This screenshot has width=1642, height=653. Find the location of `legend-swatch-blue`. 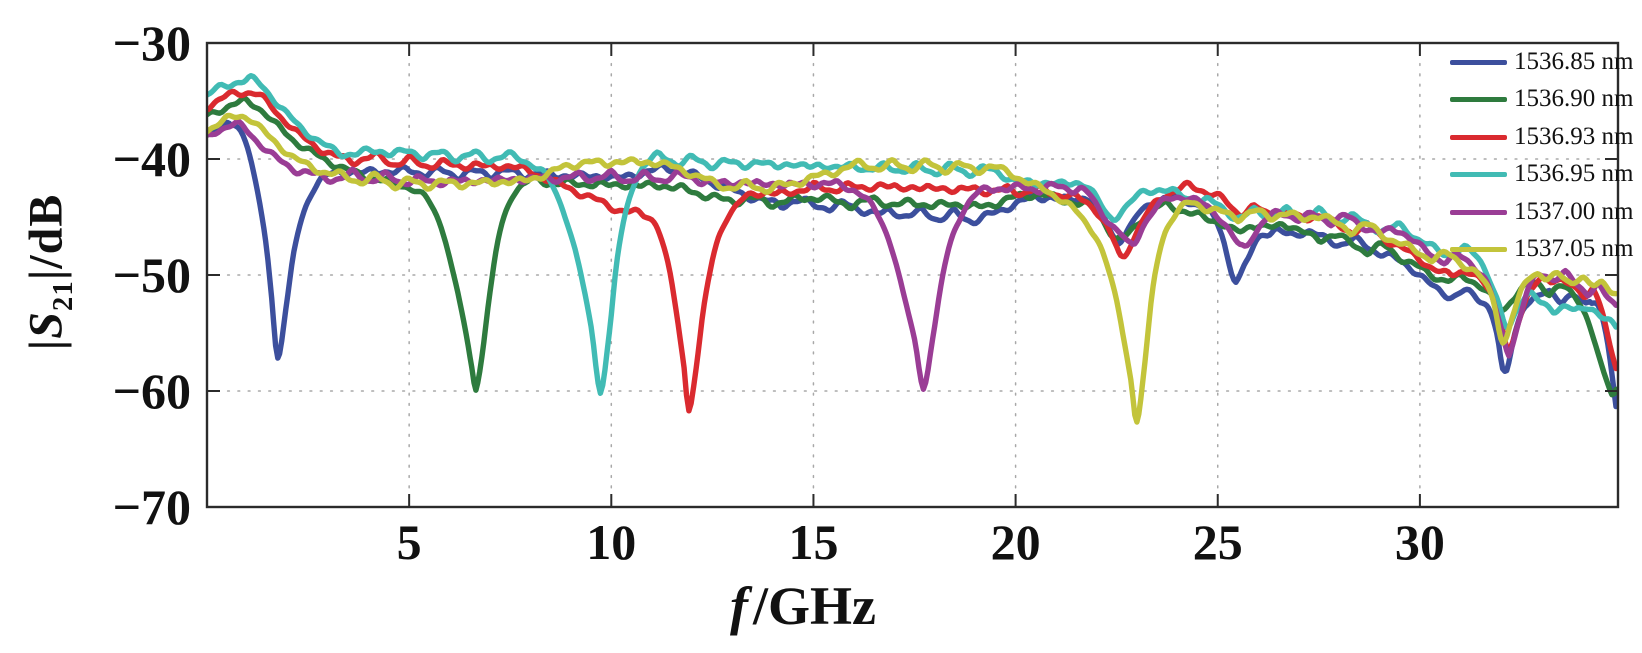

legend-swatch-blue is located at coordinates (1478, 62).